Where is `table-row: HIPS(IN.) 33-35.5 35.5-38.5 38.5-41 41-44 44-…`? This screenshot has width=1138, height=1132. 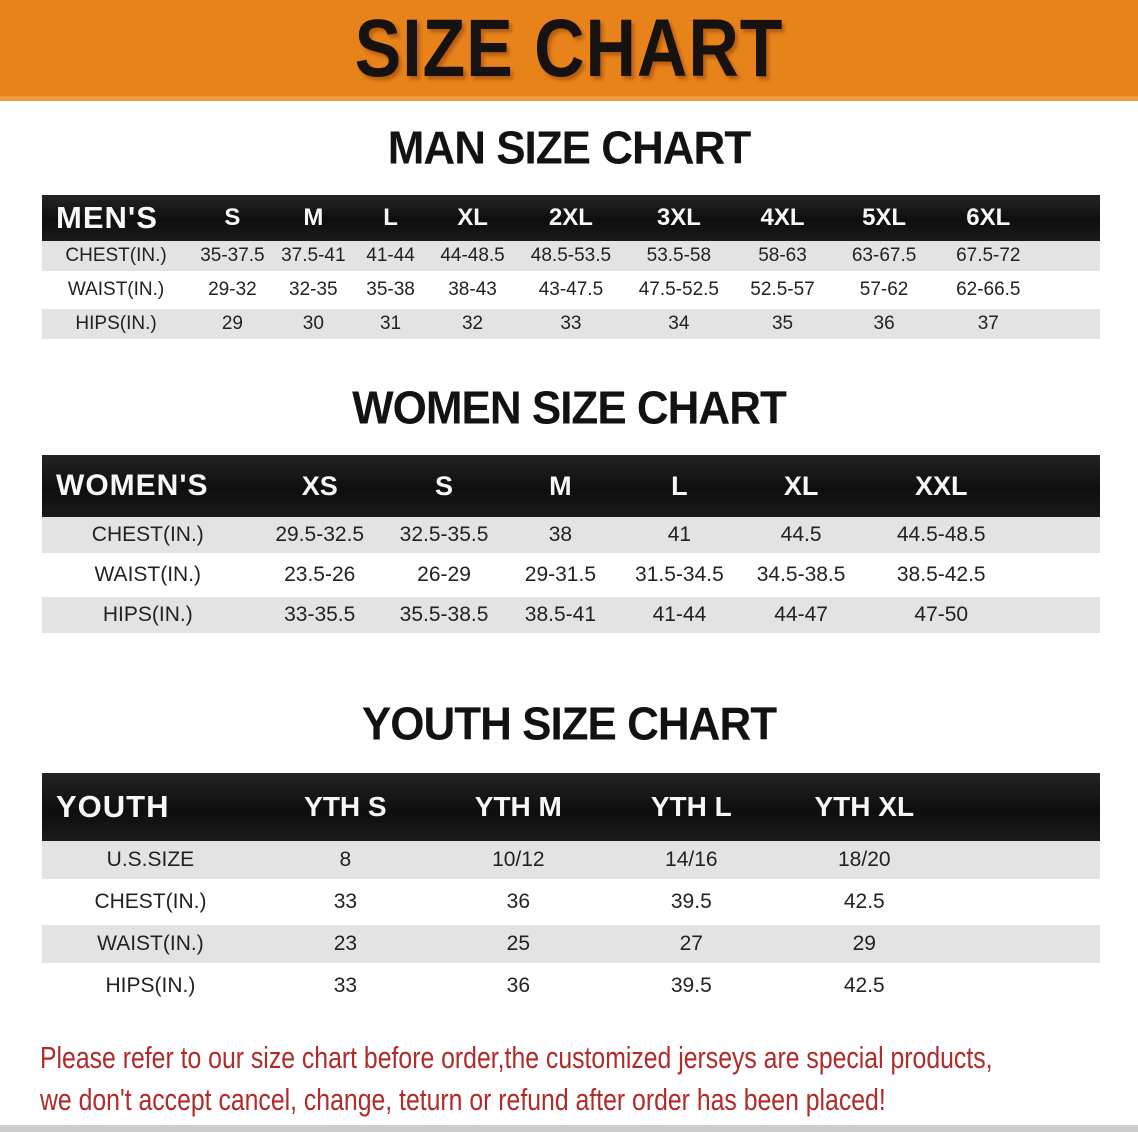
table-row: HIPS(IN.) 33-35.5 35.5-38.5 38.5-41 41-44 44-… is located at coordinates (571, 617).